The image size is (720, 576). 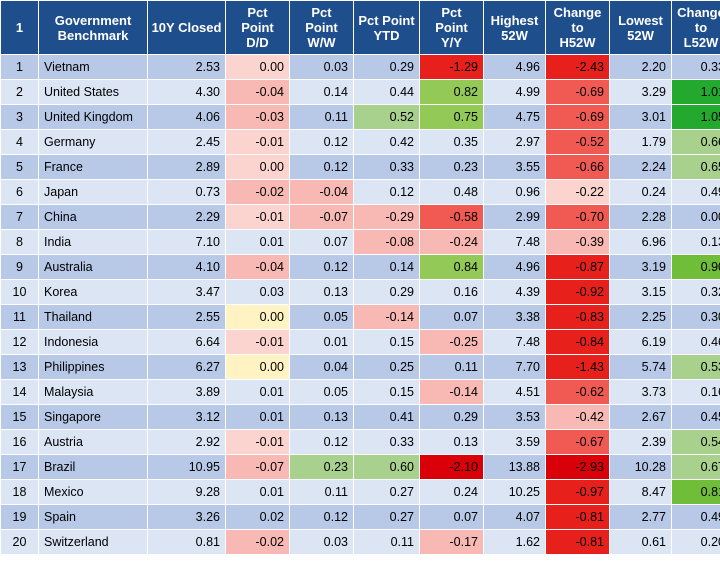 What do you see at coordinates (695, 242) in the screenshot?
I see `cell-cl52: 0.13` at bounding box center [695, 242].